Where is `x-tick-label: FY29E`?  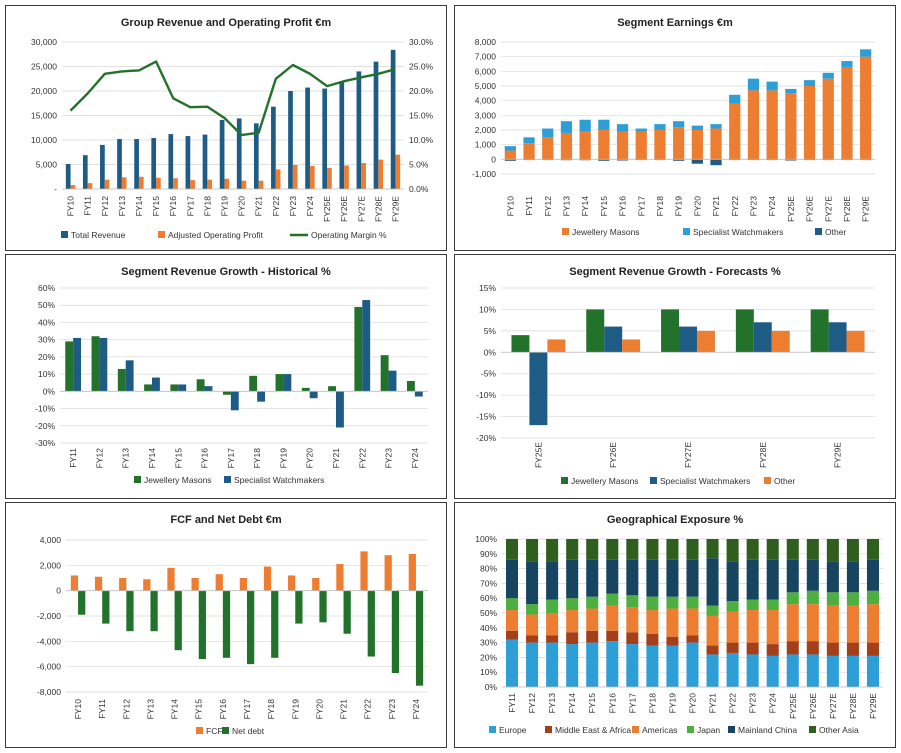 x-tick-label: FY29E is located at coordinates (395, 209).